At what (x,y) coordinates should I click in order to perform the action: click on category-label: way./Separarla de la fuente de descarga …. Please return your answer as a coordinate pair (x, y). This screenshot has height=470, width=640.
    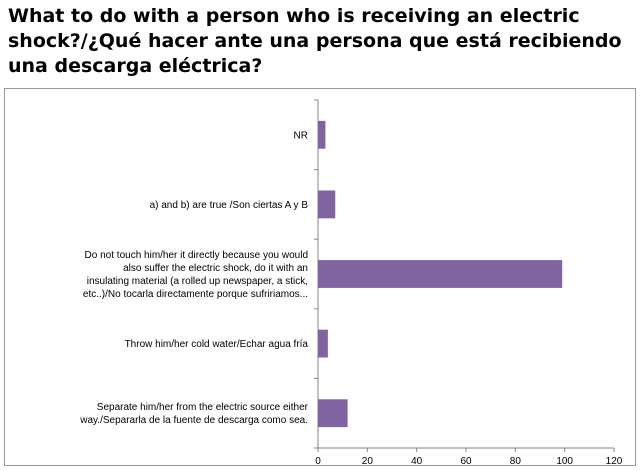
    Looking at the image, I should click on (193, 420).